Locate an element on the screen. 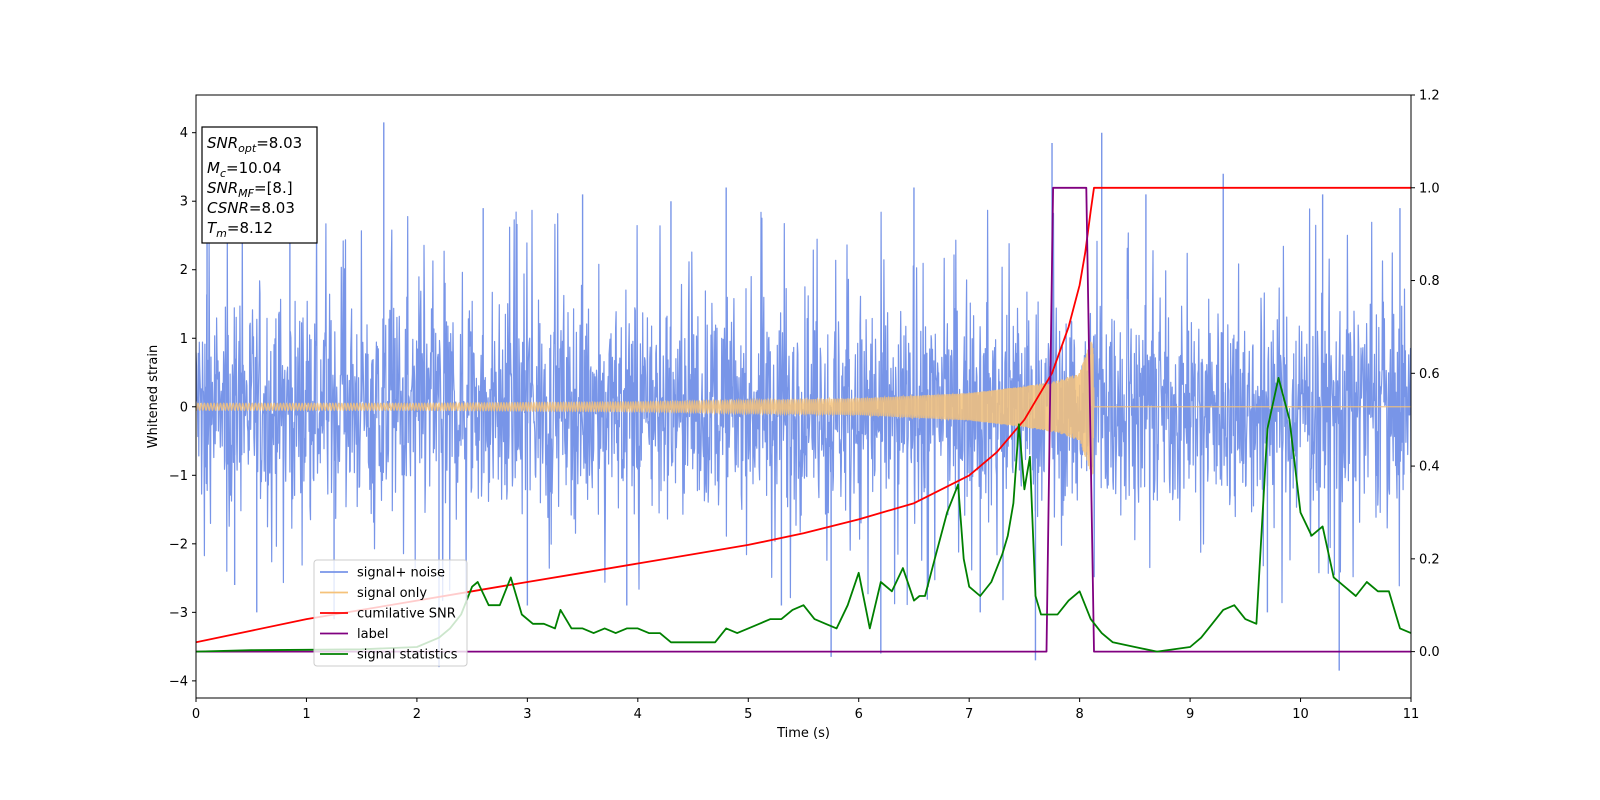  legend-item-signal-statistics: signal statistics is located at coordinates (389, 655).